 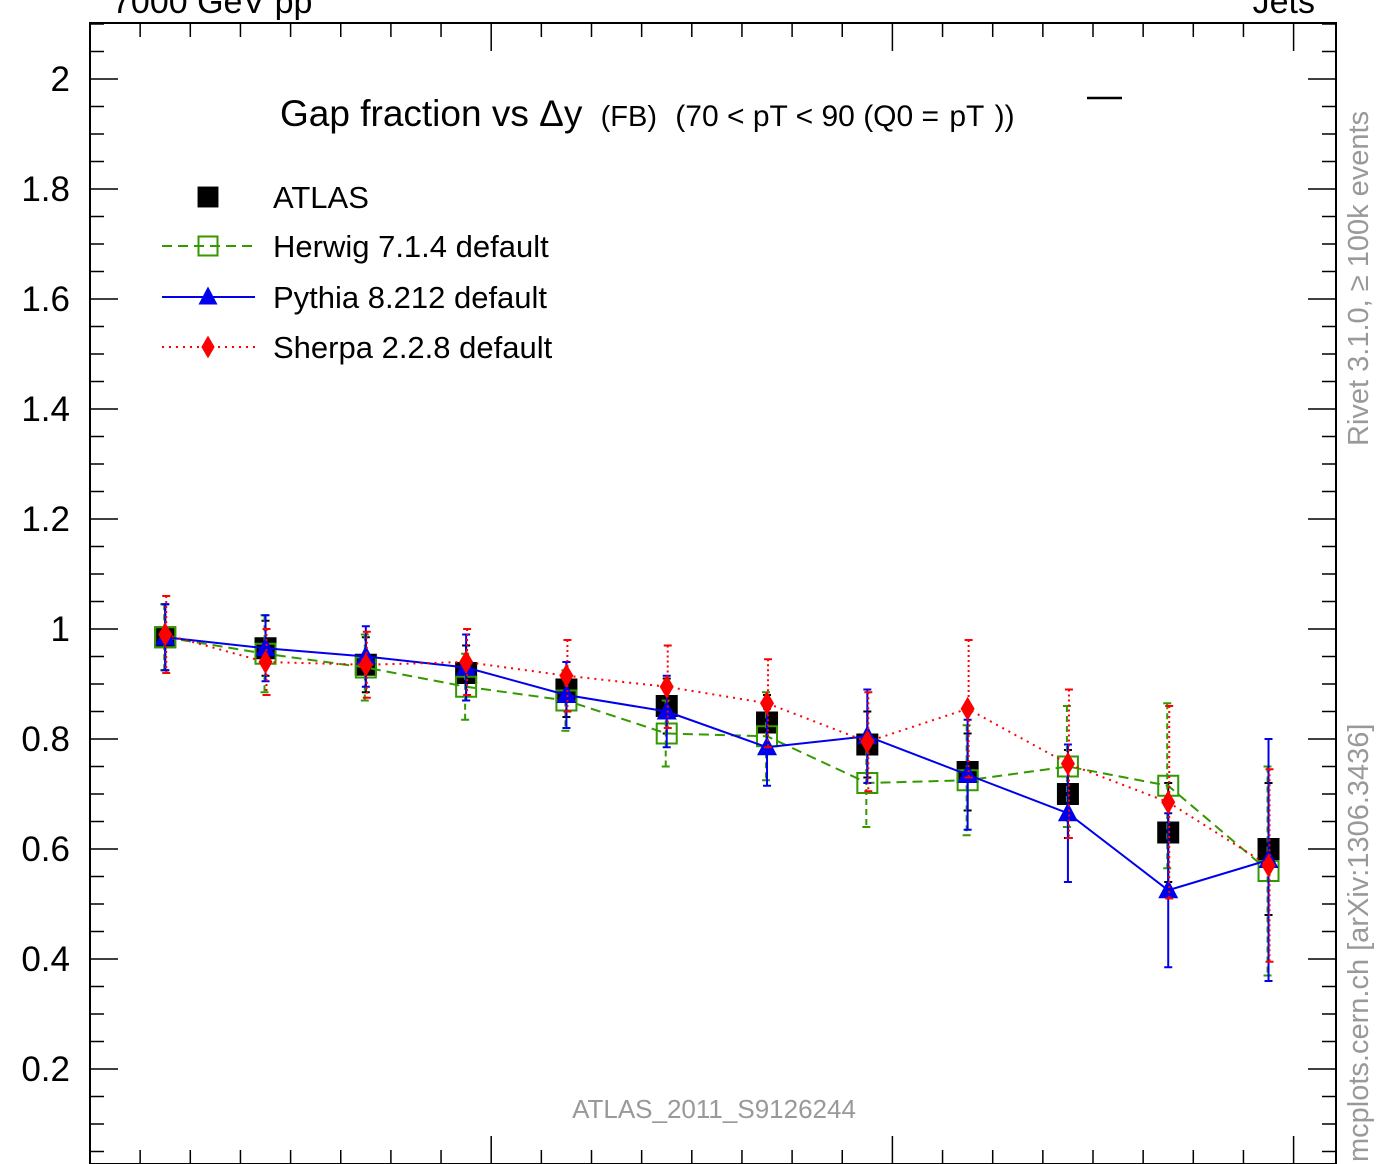 What do you see at coordinates (411, 246) in the screenshot?
I see `legend-label: Herwig 7.1.4 default` at bounding box center [411, 246].